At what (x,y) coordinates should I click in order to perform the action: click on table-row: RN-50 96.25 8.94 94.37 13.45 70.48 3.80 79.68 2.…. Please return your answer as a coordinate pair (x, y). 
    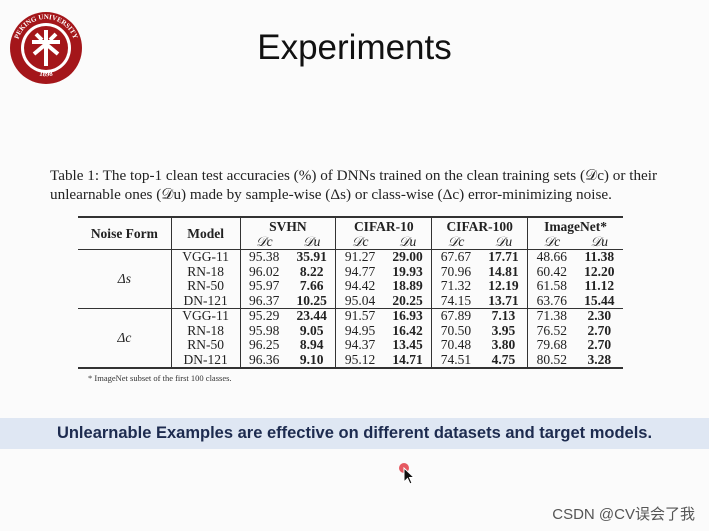
    Looking at the image, I should click on (350, 345).